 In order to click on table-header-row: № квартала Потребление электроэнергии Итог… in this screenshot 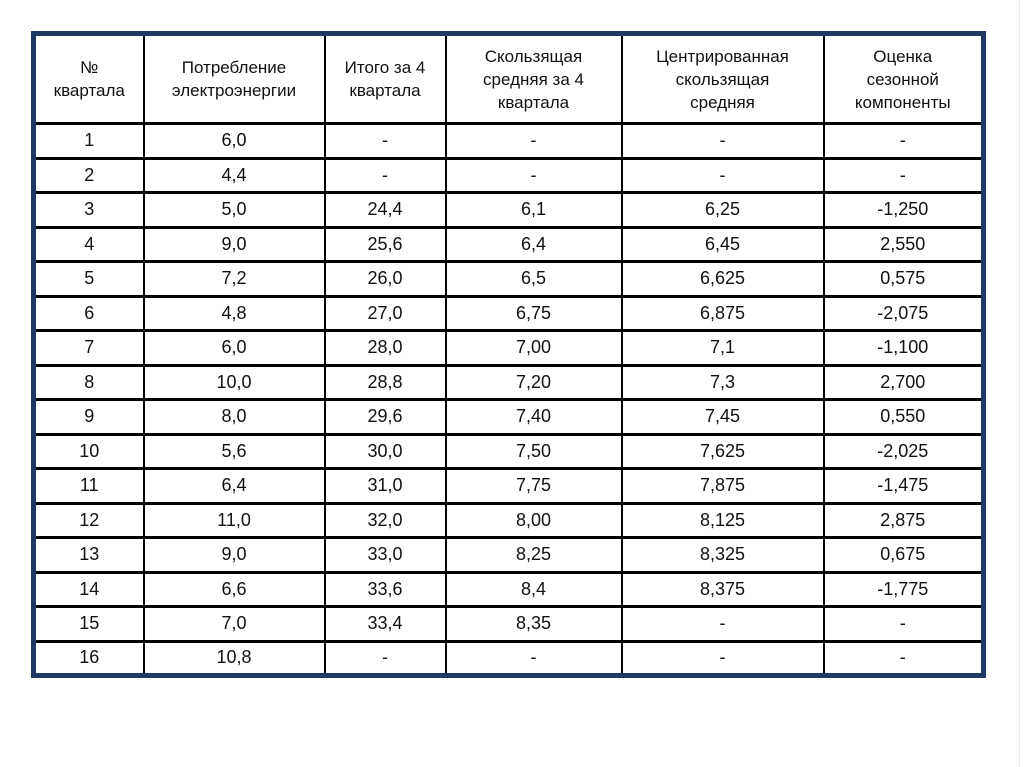, I will do `click(508, 78)`.